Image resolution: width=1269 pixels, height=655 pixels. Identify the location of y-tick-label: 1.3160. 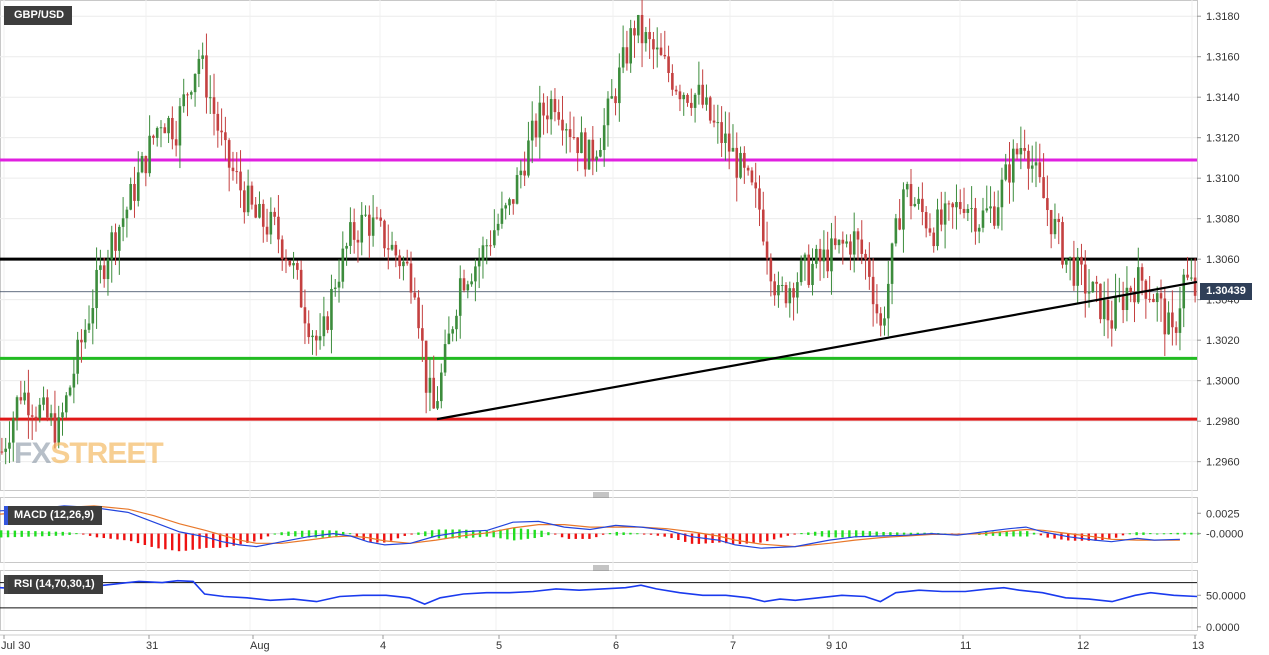
(1223, 58).